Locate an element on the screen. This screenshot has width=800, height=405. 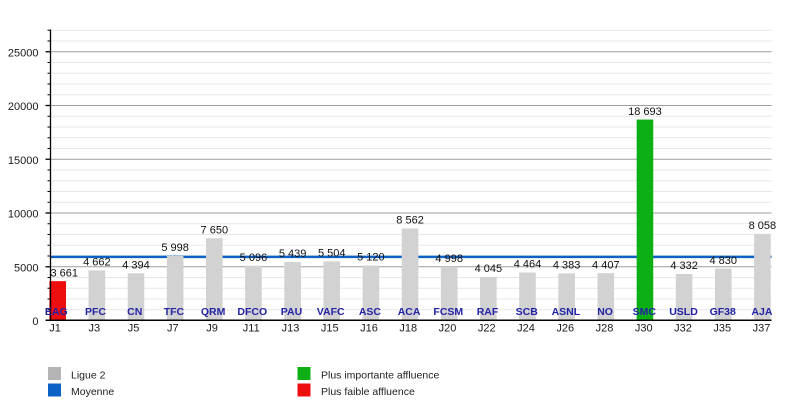
svg-text: Ligue 2 is located at coordinates (88, 376).